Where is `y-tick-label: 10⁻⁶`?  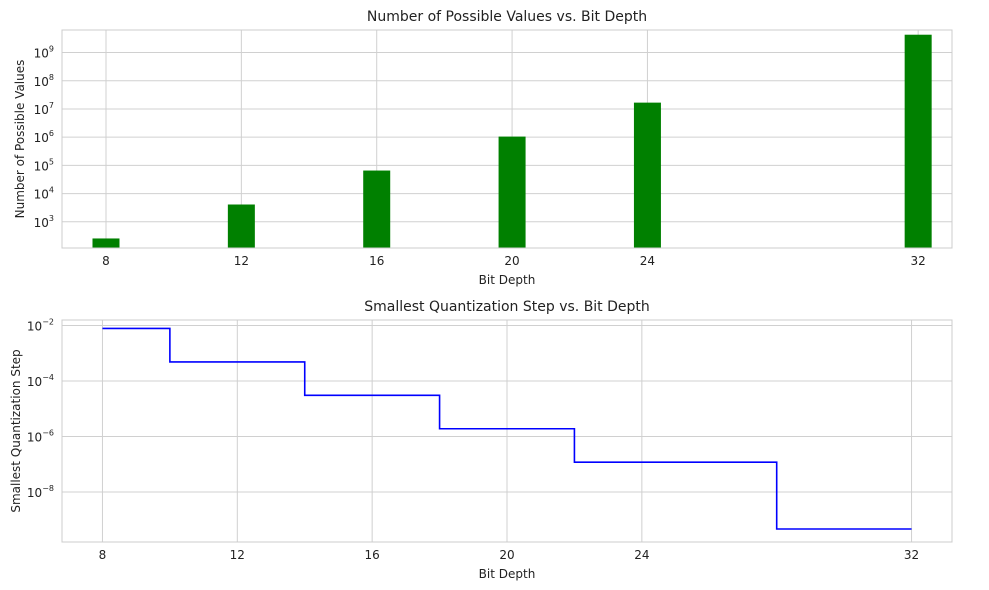 y-tick-label: 10⁻⁶ is located at coordinates (40, 437).